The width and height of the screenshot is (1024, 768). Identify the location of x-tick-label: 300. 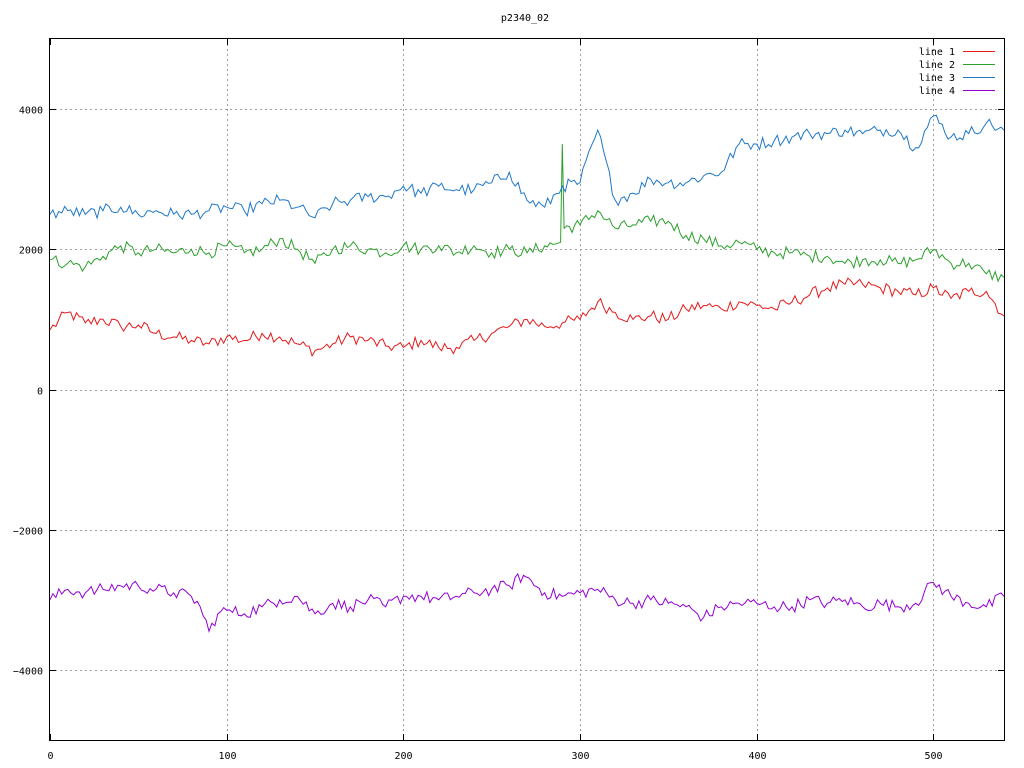
(580, 756).